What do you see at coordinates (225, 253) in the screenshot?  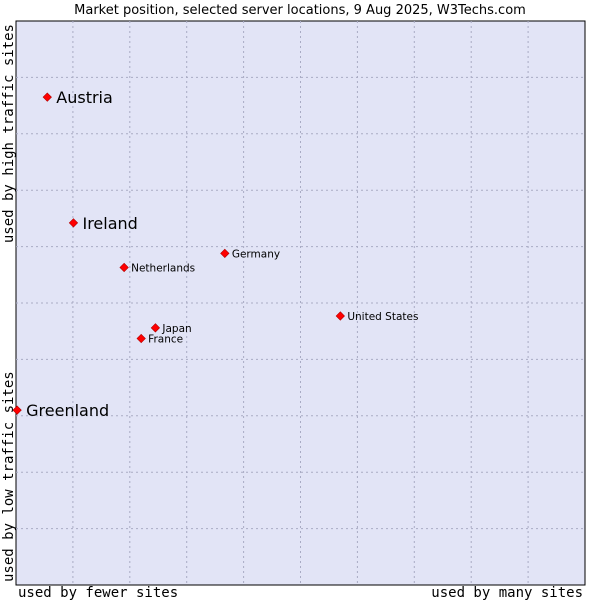 I see `point-marker-germany` at bounding box center [225, 253].